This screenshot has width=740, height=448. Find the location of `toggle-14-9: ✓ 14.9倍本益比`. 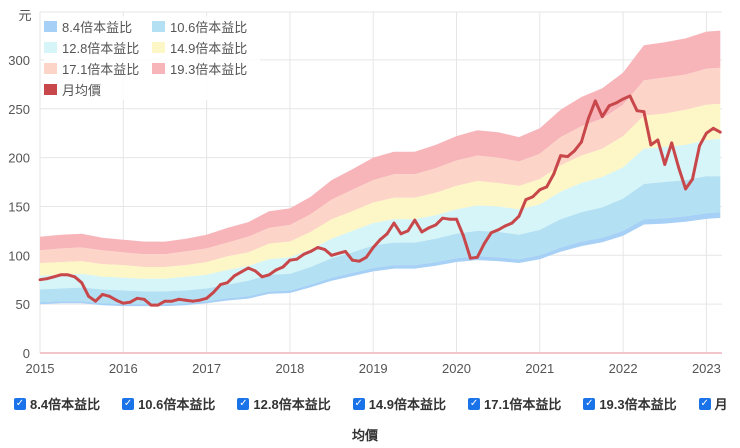

toggle-14-9: ✓ 14.9倍本益比 is located at coordinates (399, 403).